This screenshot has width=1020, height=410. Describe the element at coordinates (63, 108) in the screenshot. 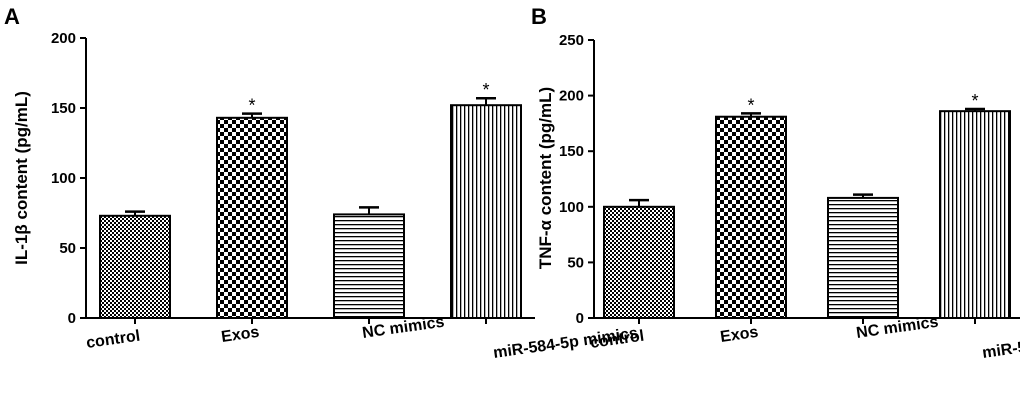

I see `y-tick-label-a-3: 150` at that location.